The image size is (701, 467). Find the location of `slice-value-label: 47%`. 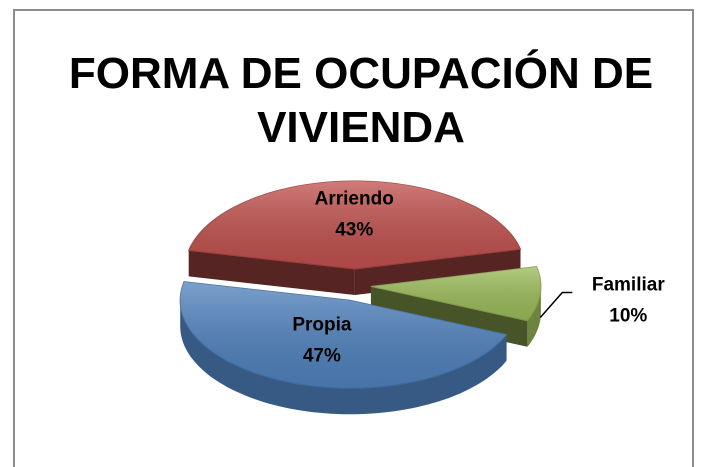

slice-value-label: 47% is located at coordinates (322, 355).